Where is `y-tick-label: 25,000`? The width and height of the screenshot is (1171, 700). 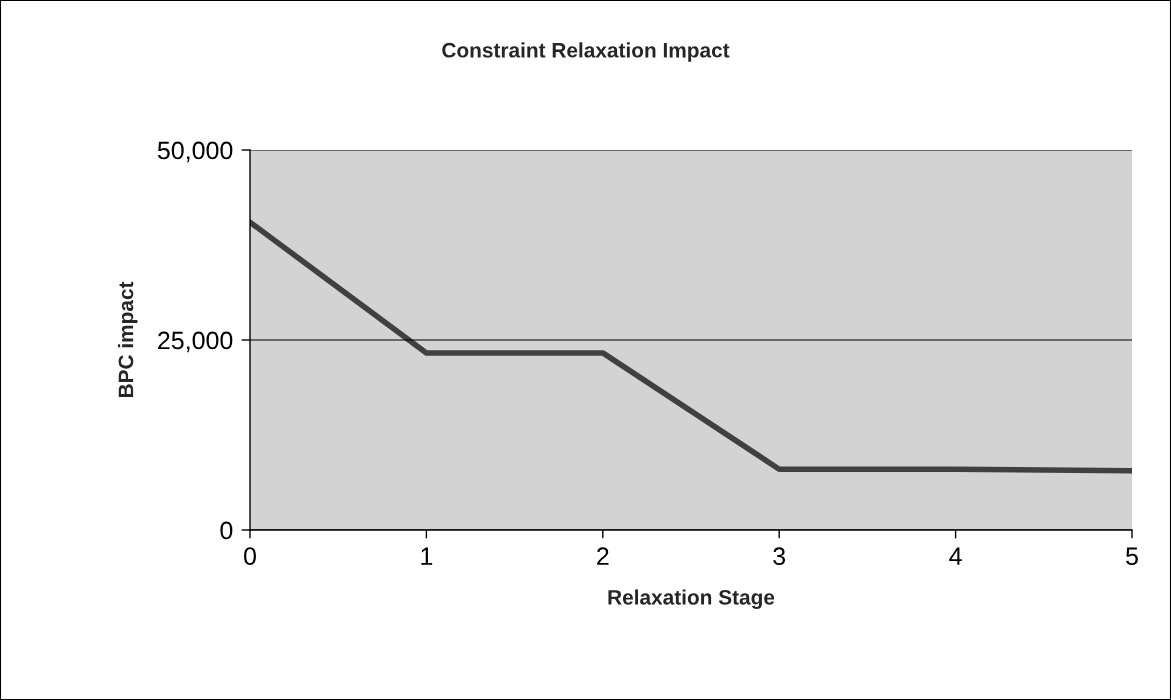
y-tick-label: 25,000 is located at coordinates (195, 342).